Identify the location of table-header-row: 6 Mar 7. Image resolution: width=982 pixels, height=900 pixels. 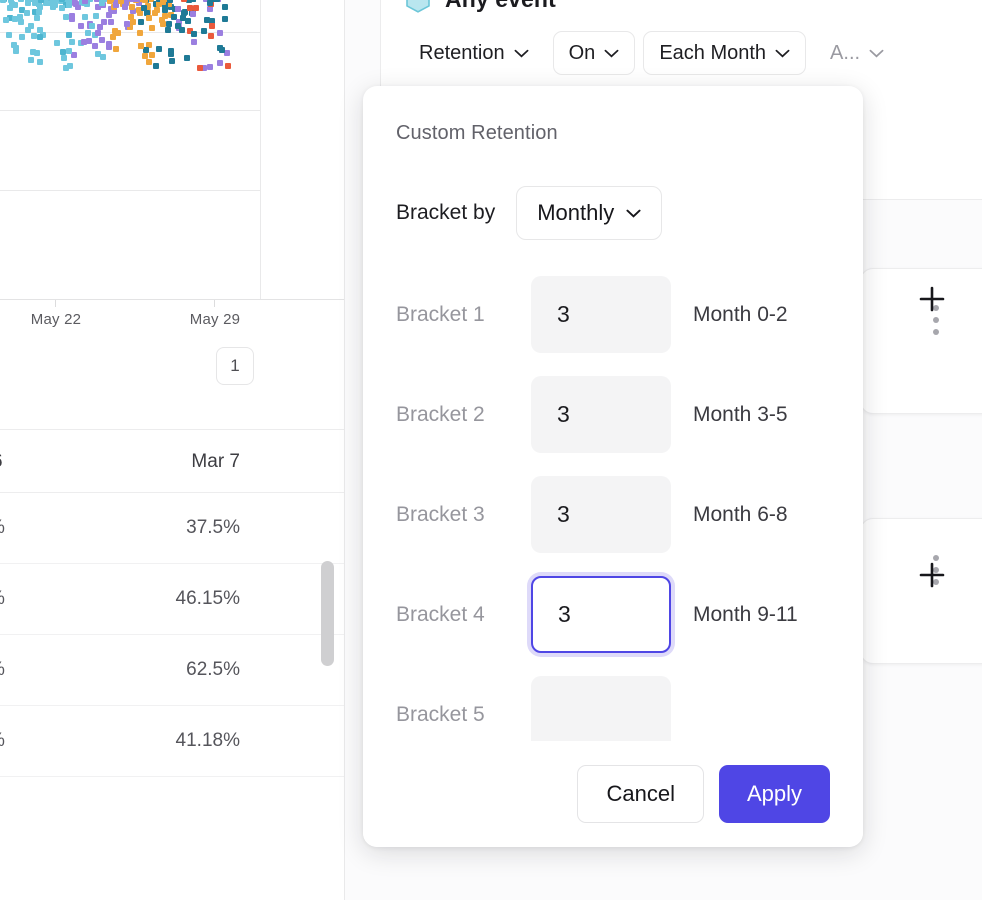
(172, 462).